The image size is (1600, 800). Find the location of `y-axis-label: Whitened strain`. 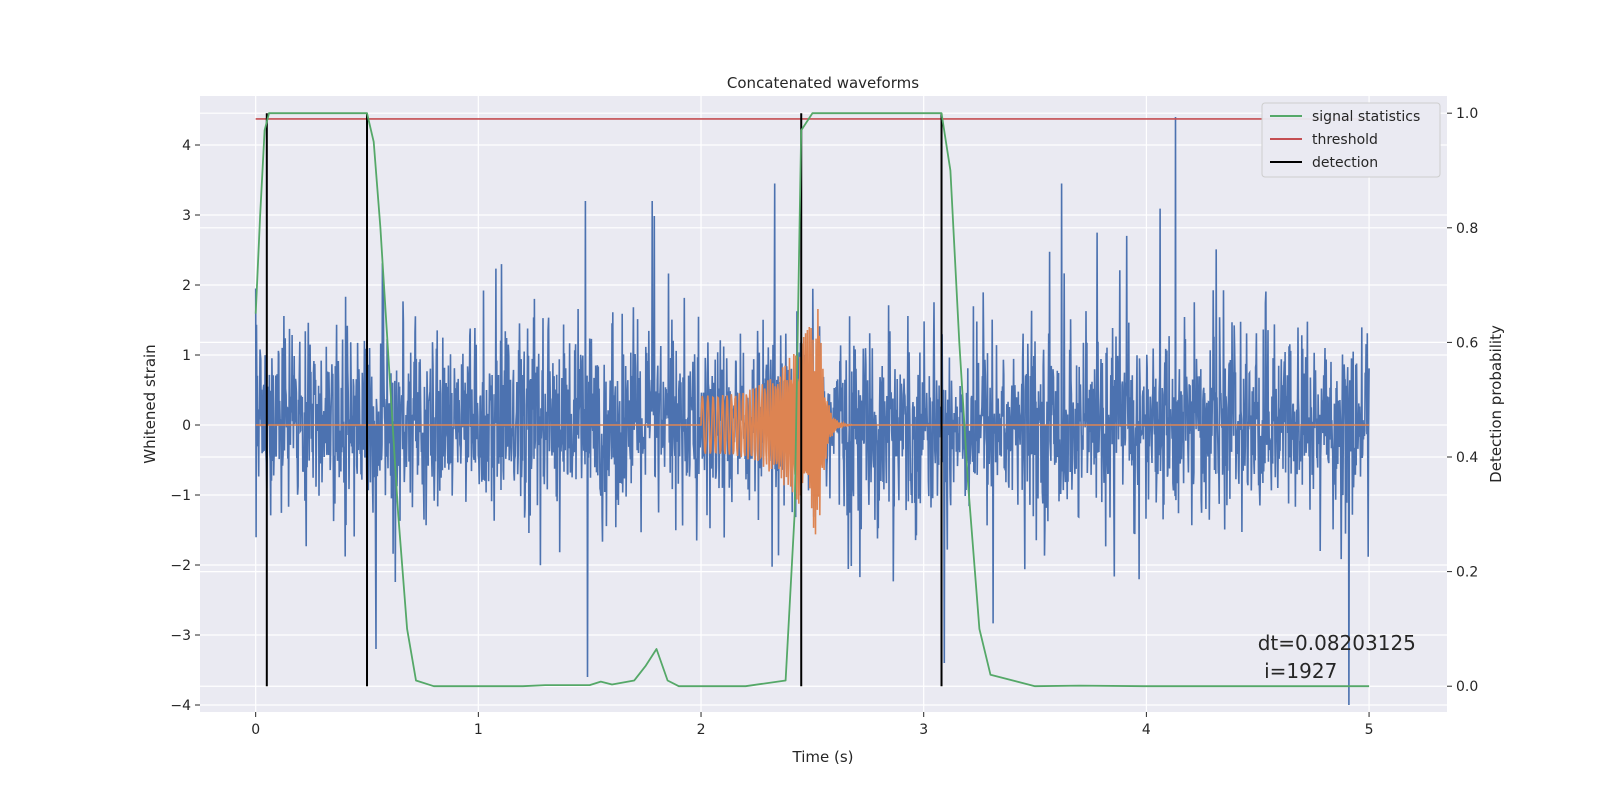

y-axis-label: Whitened strain is located at coordinates (150, 403).